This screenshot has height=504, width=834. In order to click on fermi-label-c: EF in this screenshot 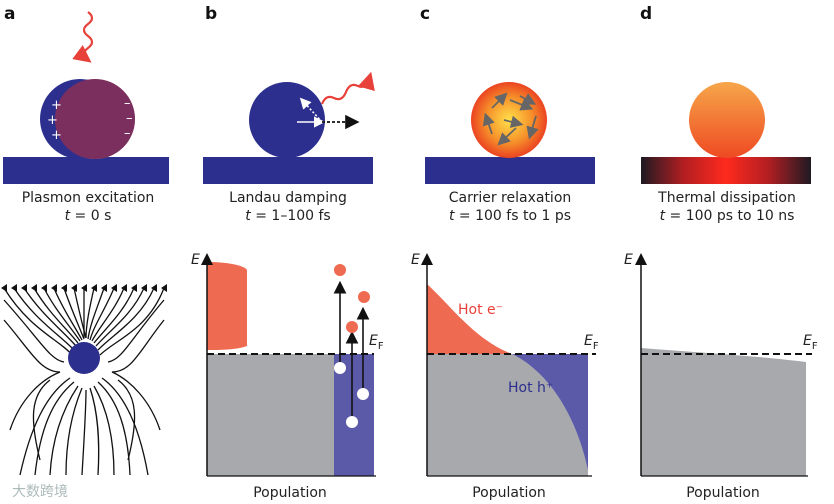, I will do `click(591, 342)`.